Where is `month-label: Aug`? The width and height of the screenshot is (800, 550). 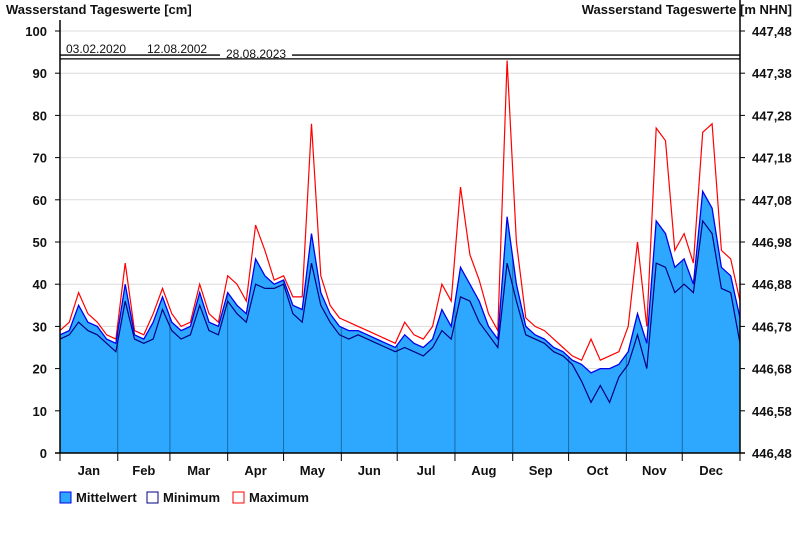
month-label: Aug is located at coordinates (483, 470).